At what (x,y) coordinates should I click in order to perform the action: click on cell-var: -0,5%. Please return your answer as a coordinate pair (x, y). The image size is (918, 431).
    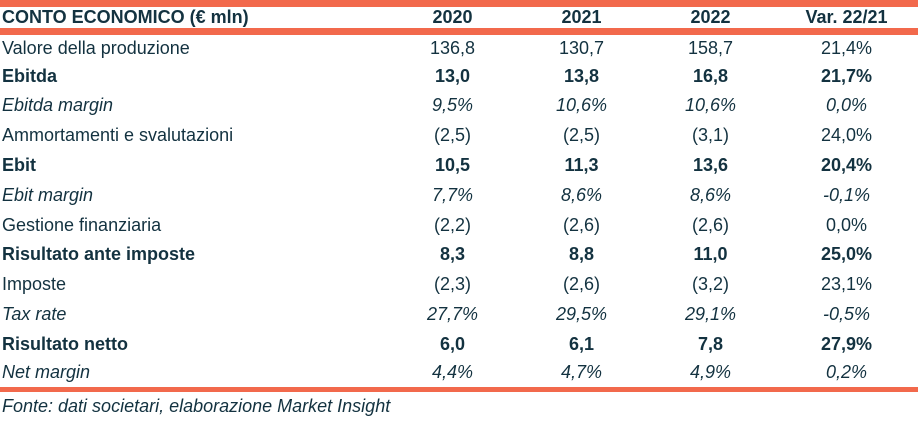
    Looking at the image, I should click on (846, 314).